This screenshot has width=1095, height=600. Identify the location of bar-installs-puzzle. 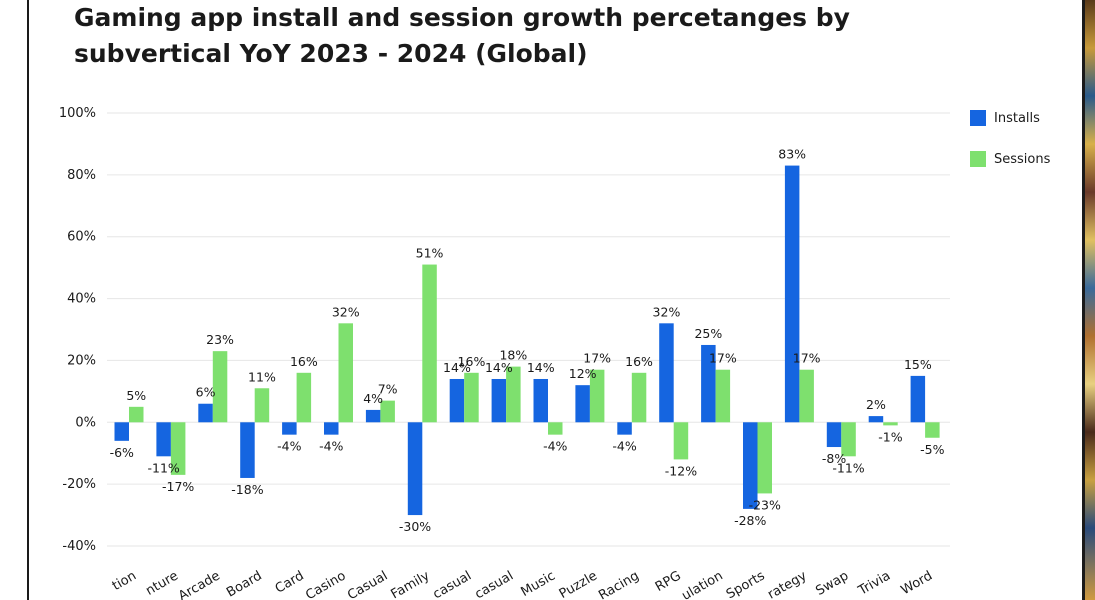
(582, 404).